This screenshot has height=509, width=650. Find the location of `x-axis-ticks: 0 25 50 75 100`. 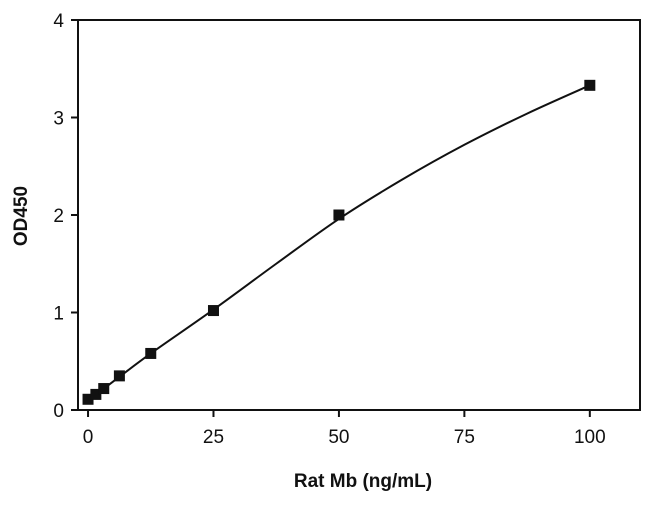

x-axis-ticks: 0 25 50 75 100 is located at coordinates (344, 429).